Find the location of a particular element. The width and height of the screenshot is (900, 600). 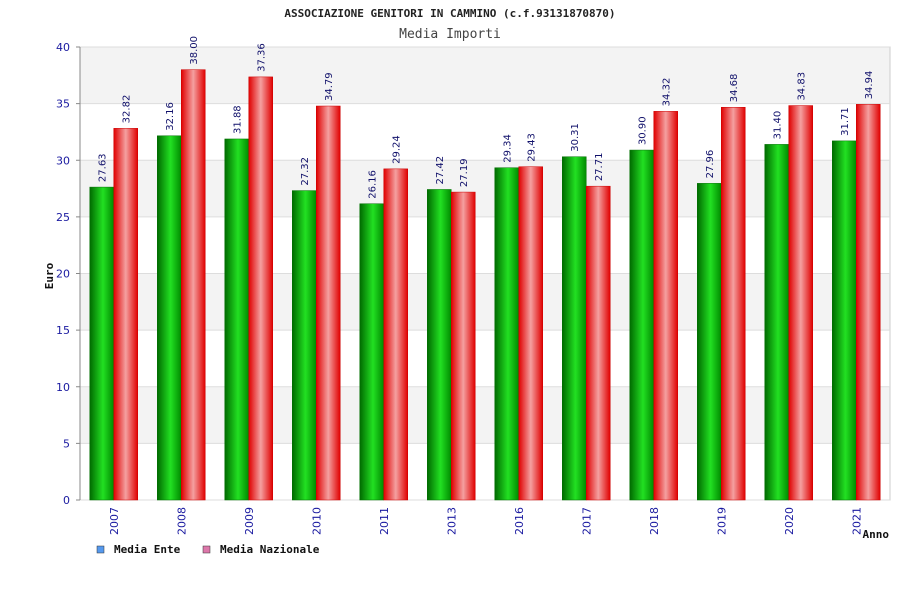

legend-label-media-nazionale: Media Nazionale is located at coordinates (270, 549).